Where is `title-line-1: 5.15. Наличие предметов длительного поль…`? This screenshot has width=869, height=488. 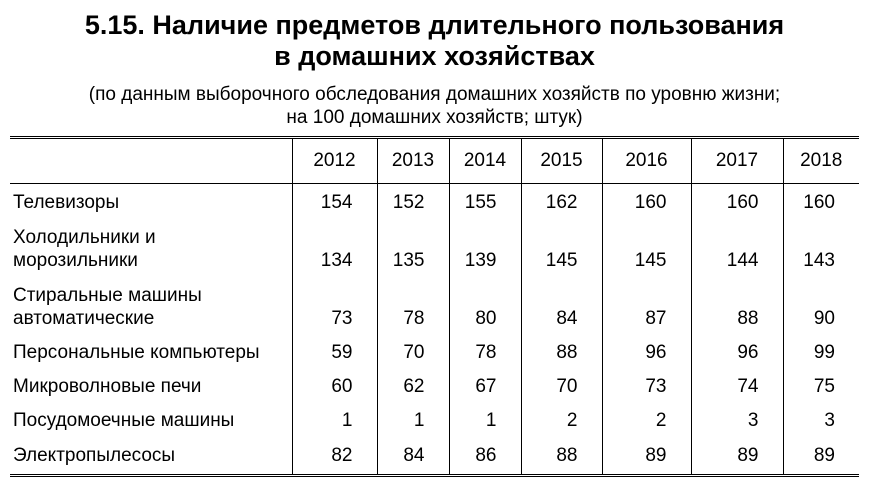
title-line-1: 5.15. Наличие предметов длительного поль… is located at coordinates (434, 25).